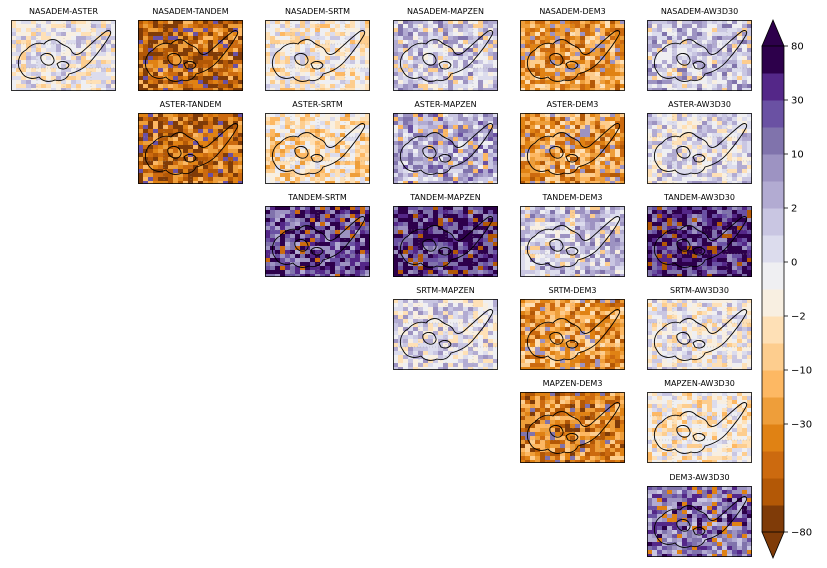 Image resolution: width=827 pixels, height=568 pixels. I want to click on colorbar: 80 30 10 2 0 −2 −10 −30 −80, so click(786, 289).